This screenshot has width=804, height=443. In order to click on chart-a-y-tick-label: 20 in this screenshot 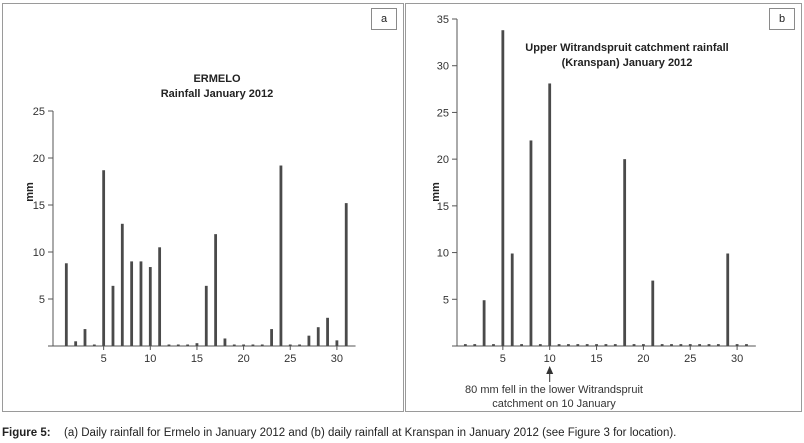, I will do `click(39, 159)`.